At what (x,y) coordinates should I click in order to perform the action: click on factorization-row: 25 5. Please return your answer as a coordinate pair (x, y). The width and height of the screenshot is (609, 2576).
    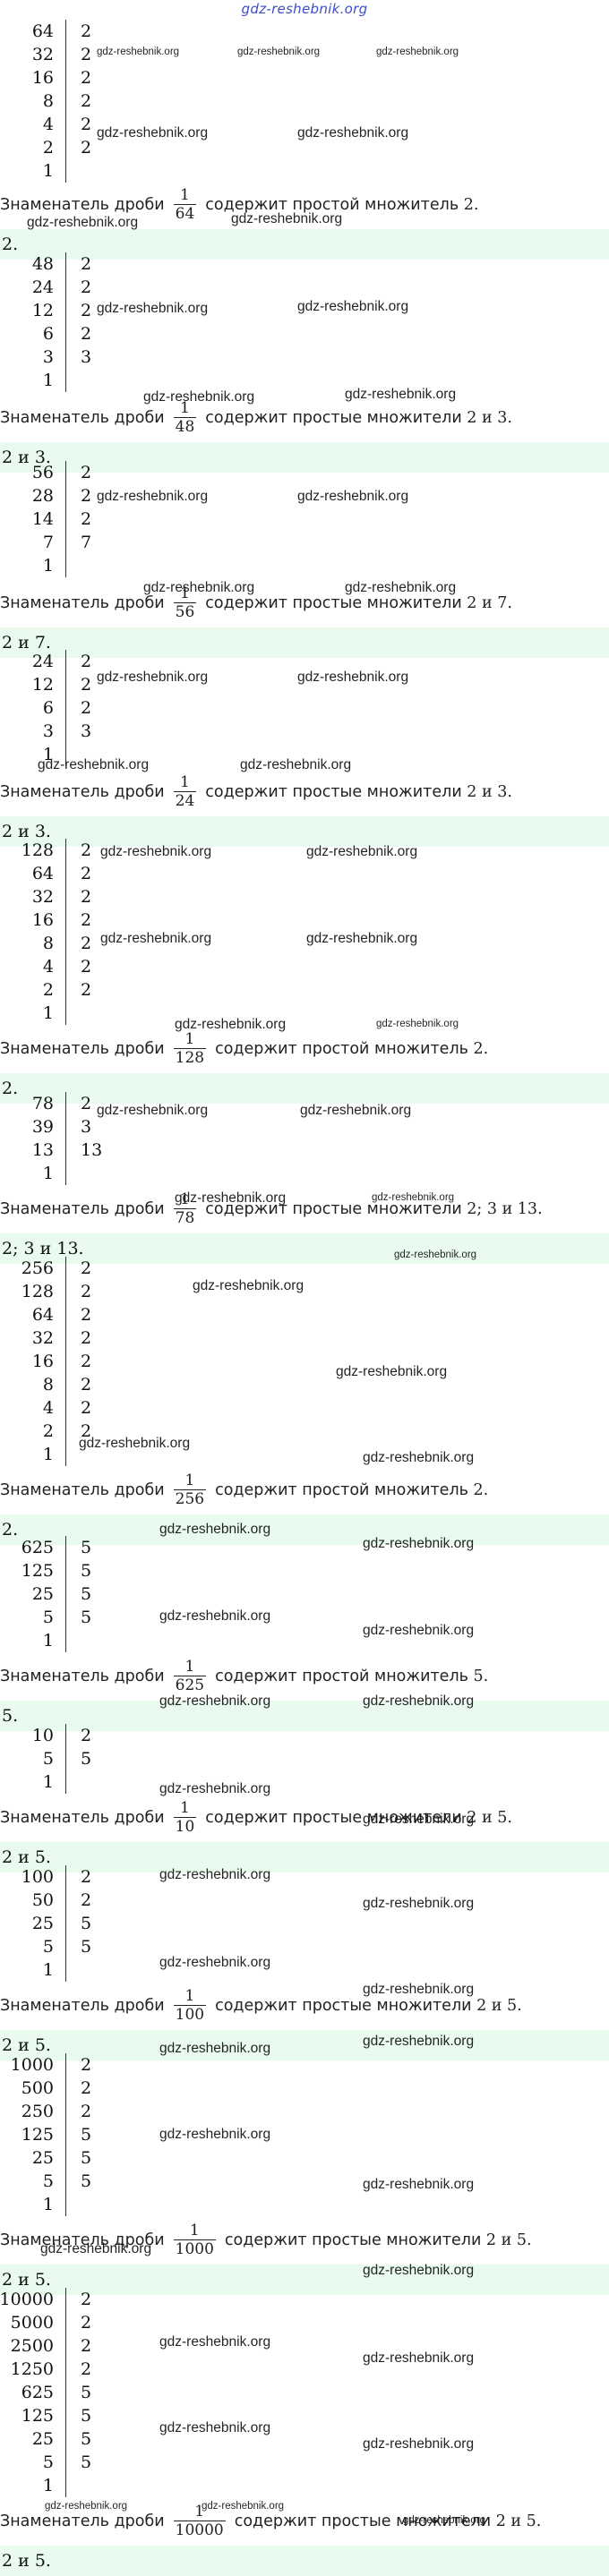
    Looking at the image, I should click on (58, 1594).